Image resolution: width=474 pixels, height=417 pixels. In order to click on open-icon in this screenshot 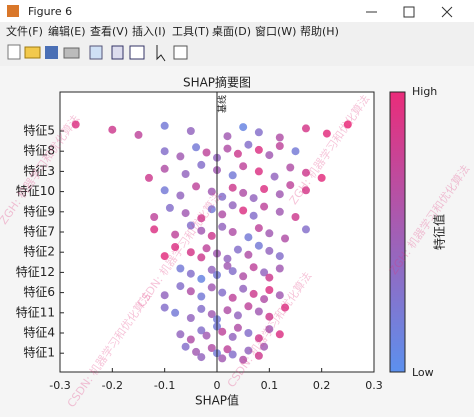, I will do `click(32, 52)`.